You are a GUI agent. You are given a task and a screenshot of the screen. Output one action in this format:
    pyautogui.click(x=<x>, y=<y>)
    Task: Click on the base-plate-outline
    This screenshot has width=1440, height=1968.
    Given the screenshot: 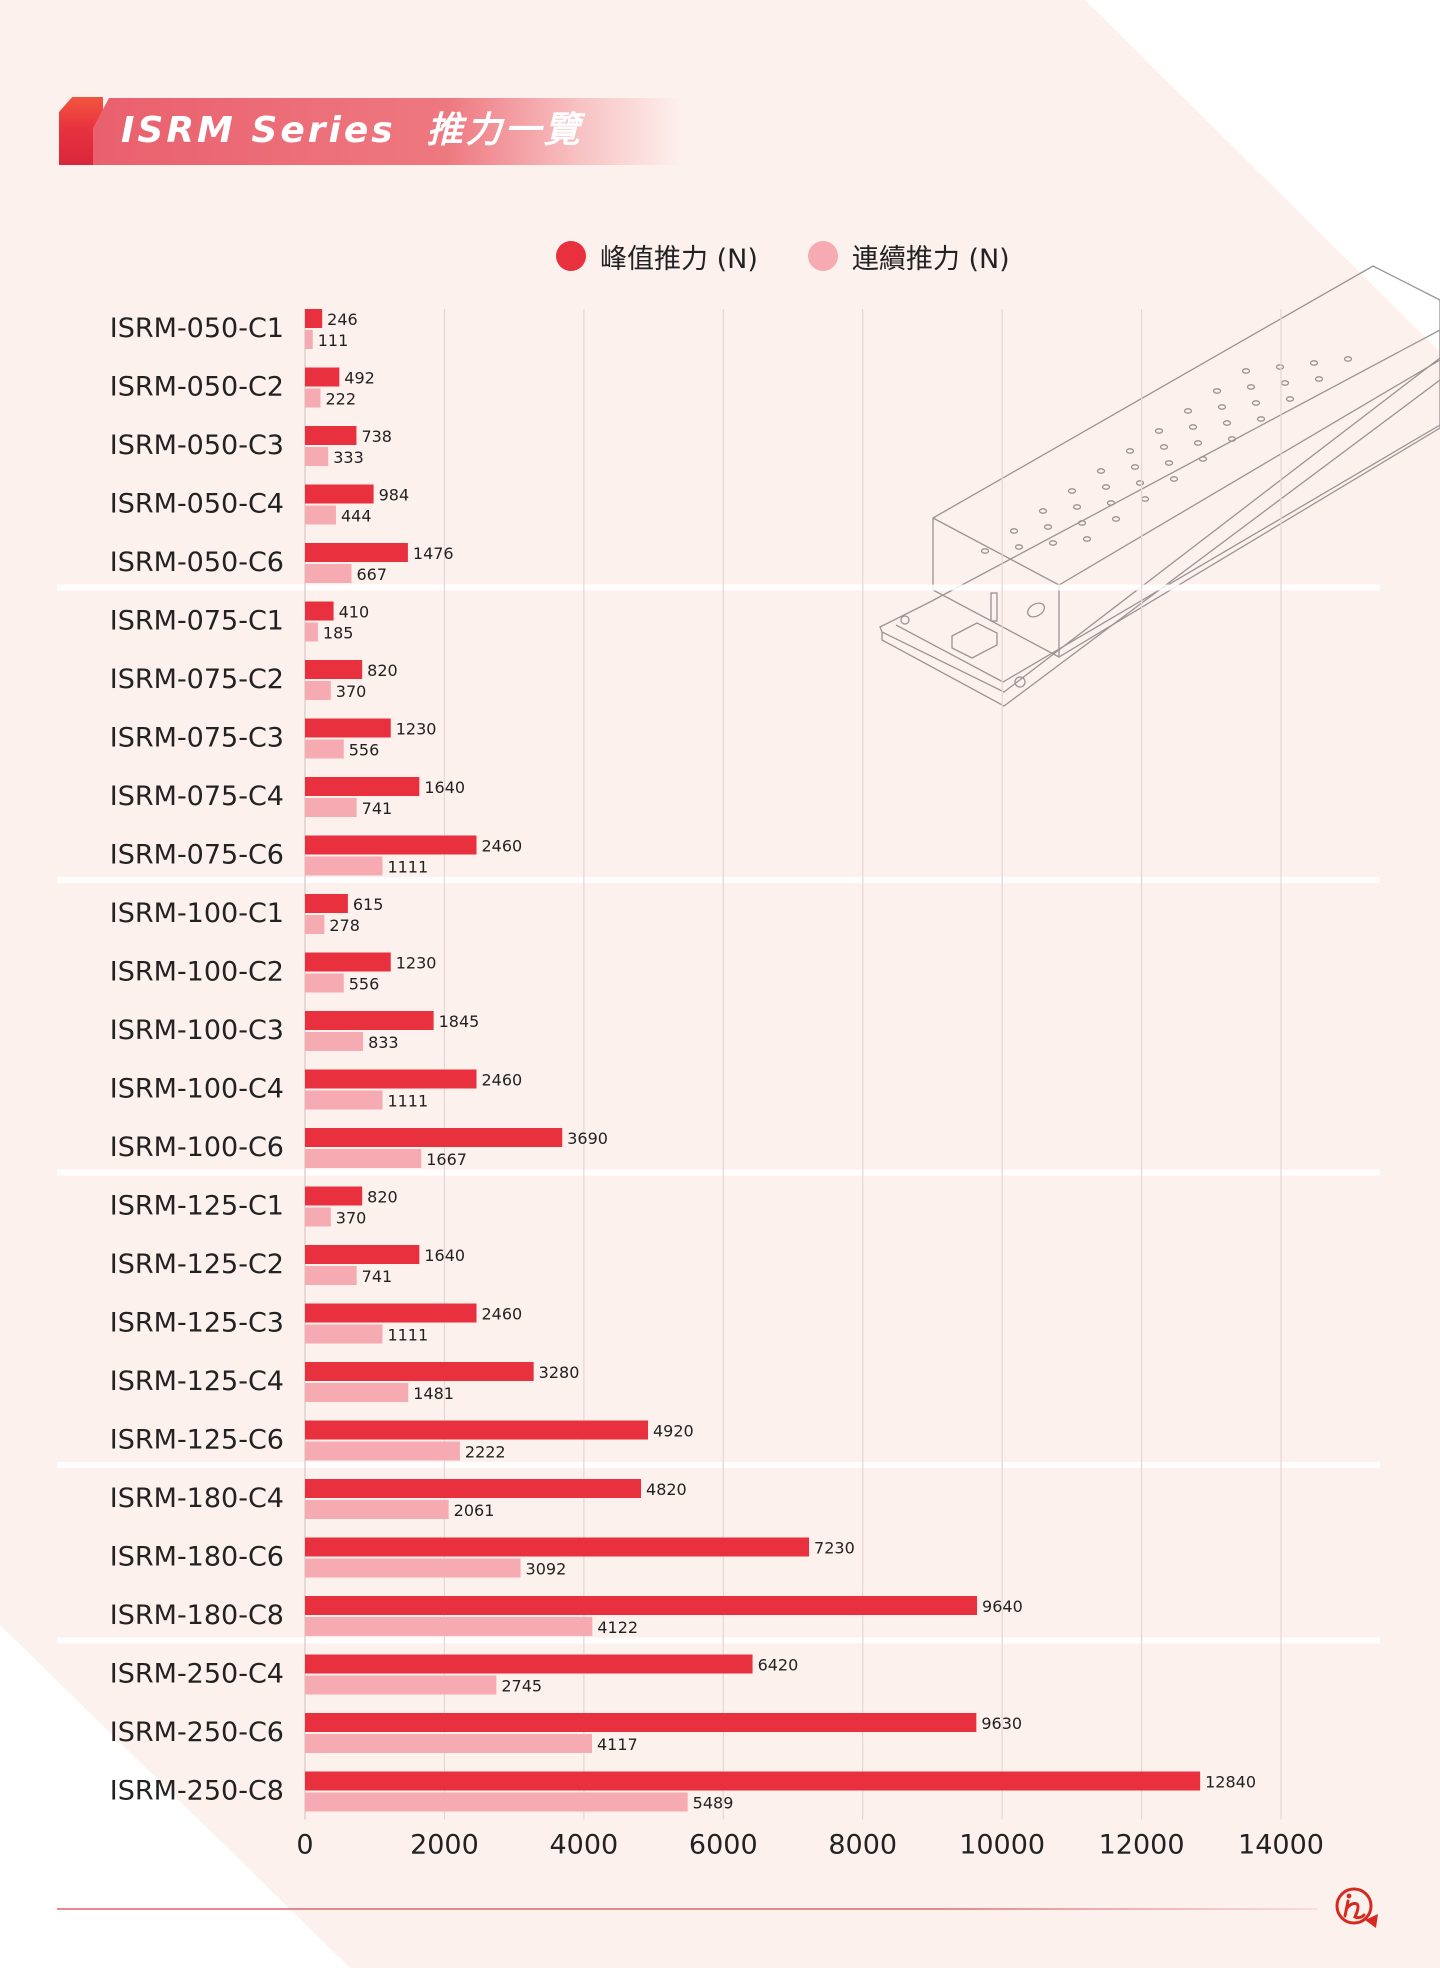 What is the action you would take?
    pyautogui.click(x=1159, y=511)
    